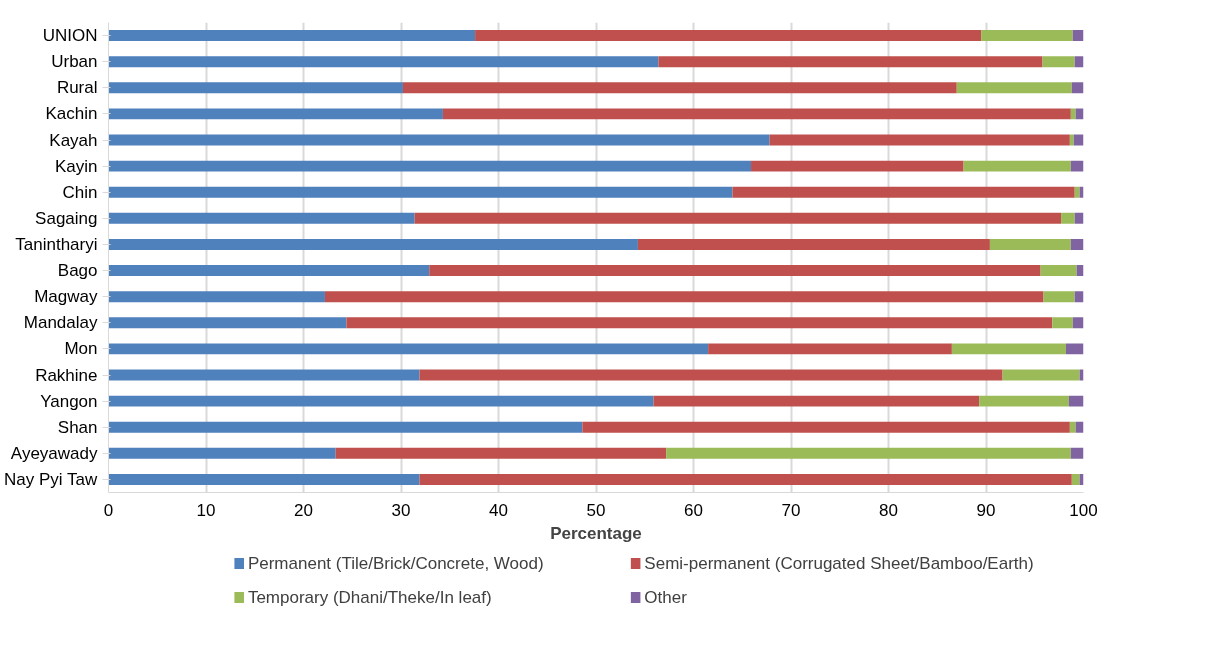 The height and width of the screenshot is (668, 1205). Describe the element at coordinates (839, 563) in the screenshot. I see `legend-label: Semi-permanent (Corrugated Sheet/Bamboo/Earth)` at that location.